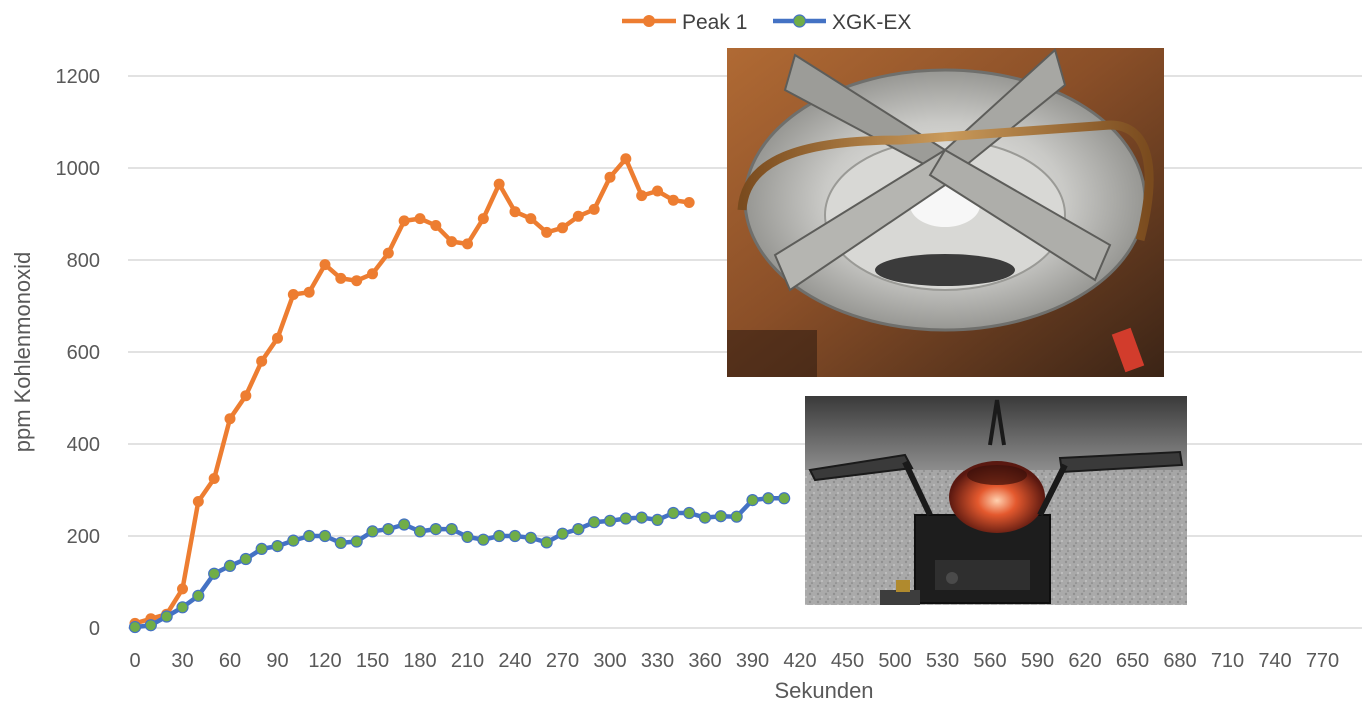  I want to click on x-tick-label: 740, so click(1274, 661).